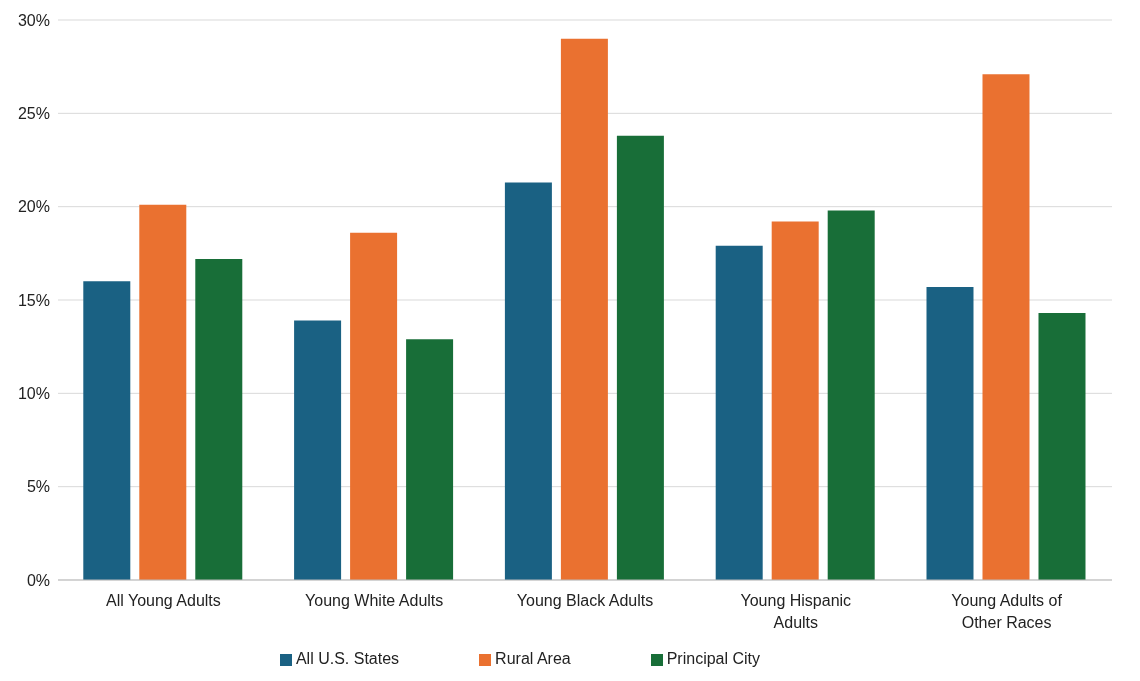 The width and height of the screenshot is (1140, 681). What do you see at coordinates (585, 600) in the screenshot?
I see `x-tick-label: Young Black Adults` at bounding box center [585, 600].